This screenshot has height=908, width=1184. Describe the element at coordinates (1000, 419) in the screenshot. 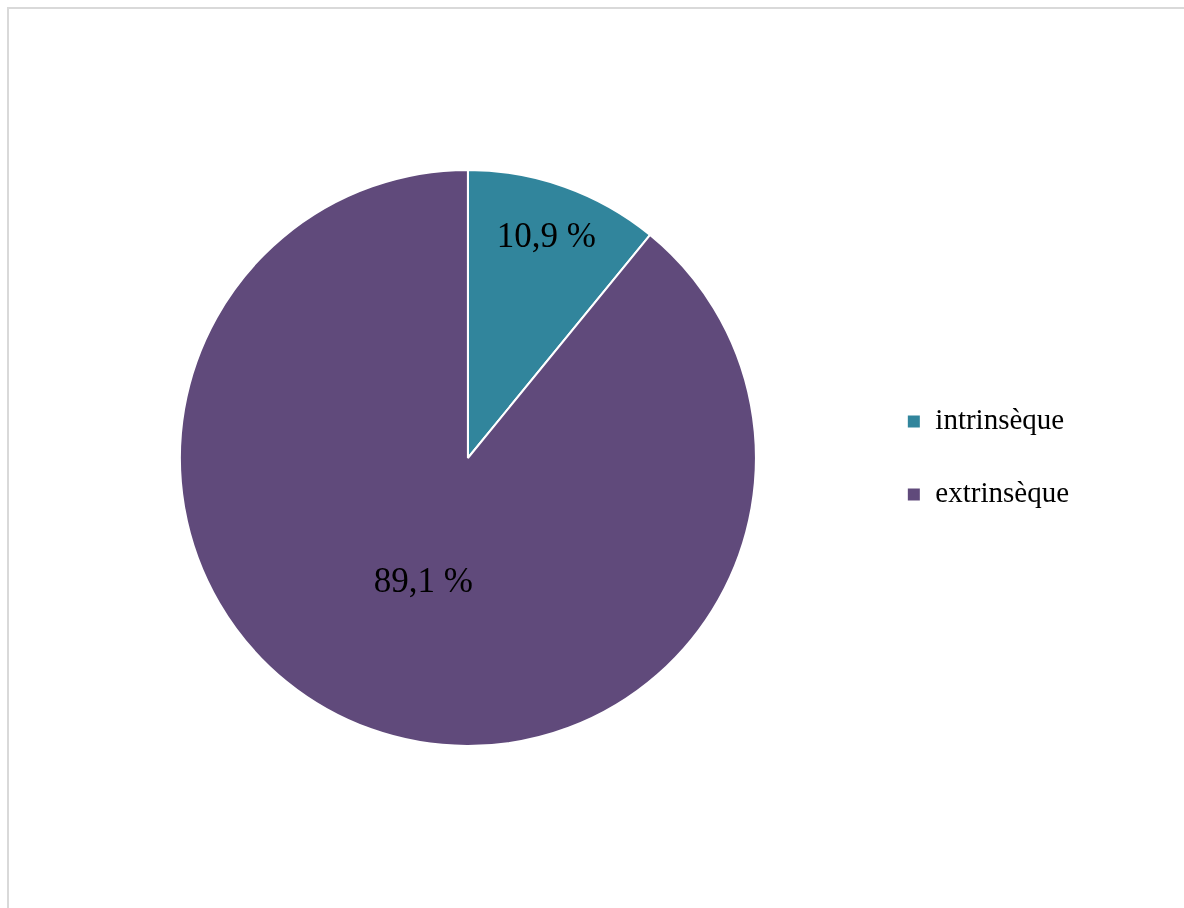

I see `legend-label: intrinsèque` at that location.